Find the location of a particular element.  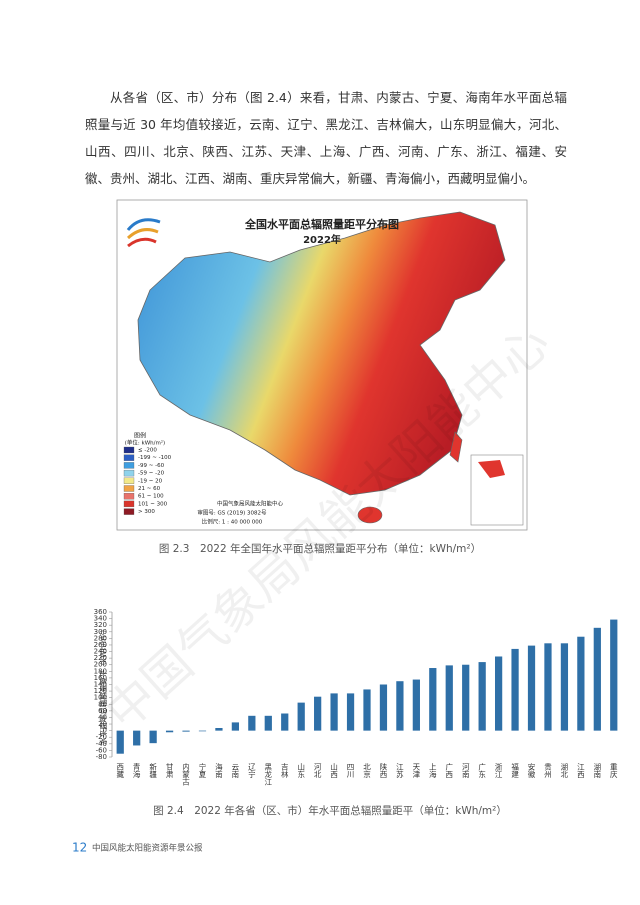

legend-unit: (单位: kWh/m²) is located at coordinates (145, 443).